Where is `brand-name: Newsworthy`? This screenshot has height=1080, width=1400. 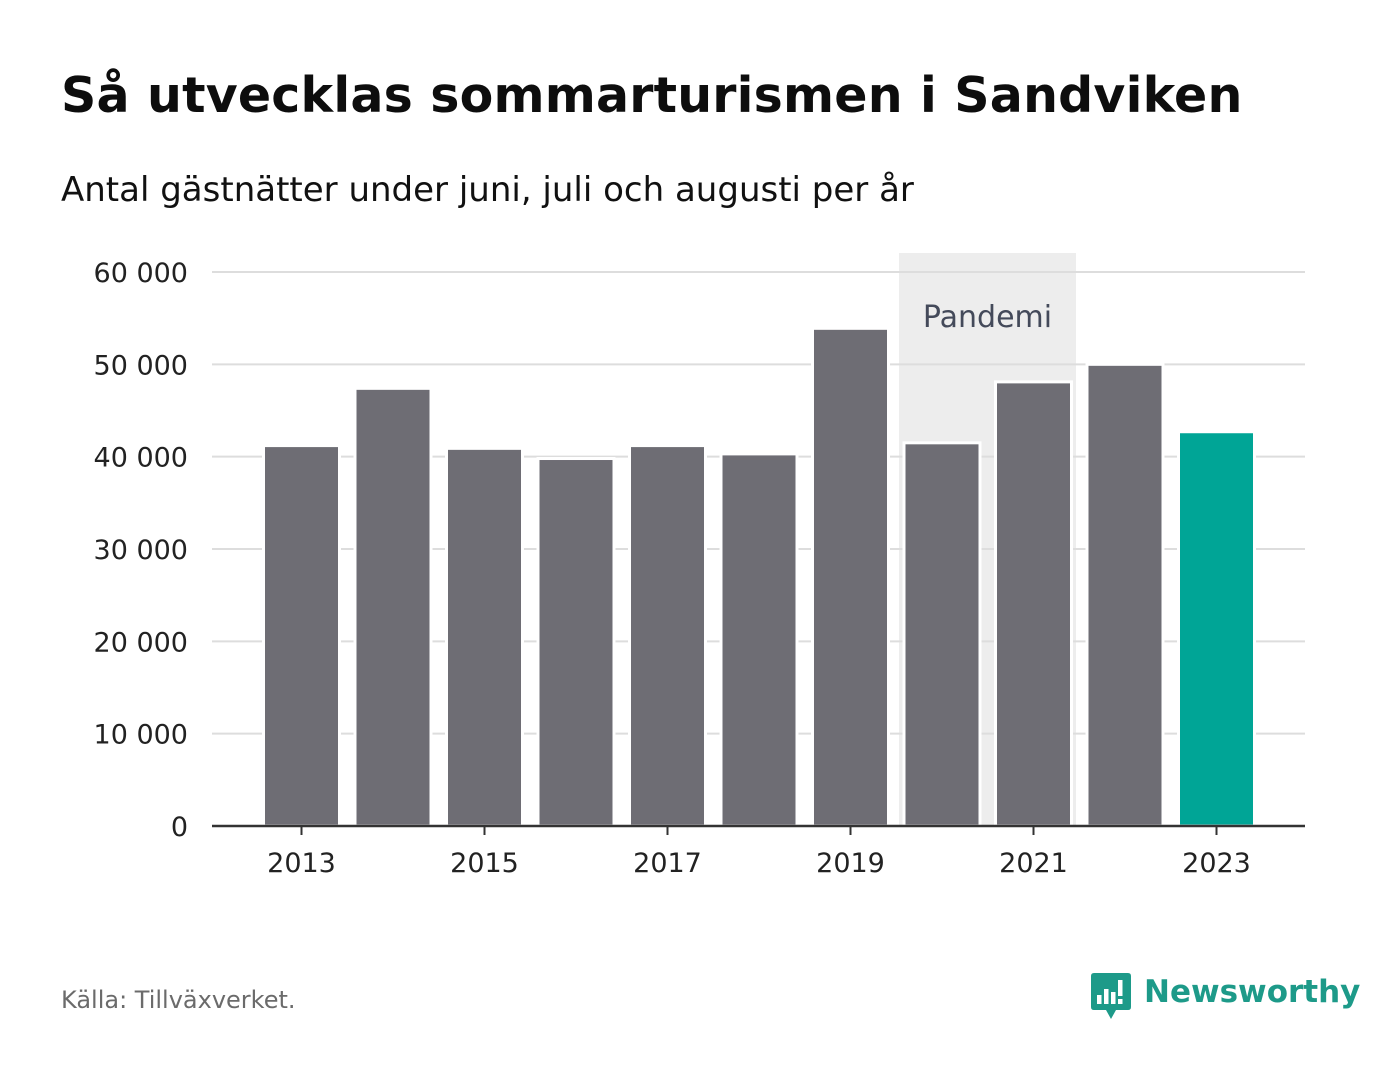
brand-name: Newsworthy is located at coordinates (1252, 992).